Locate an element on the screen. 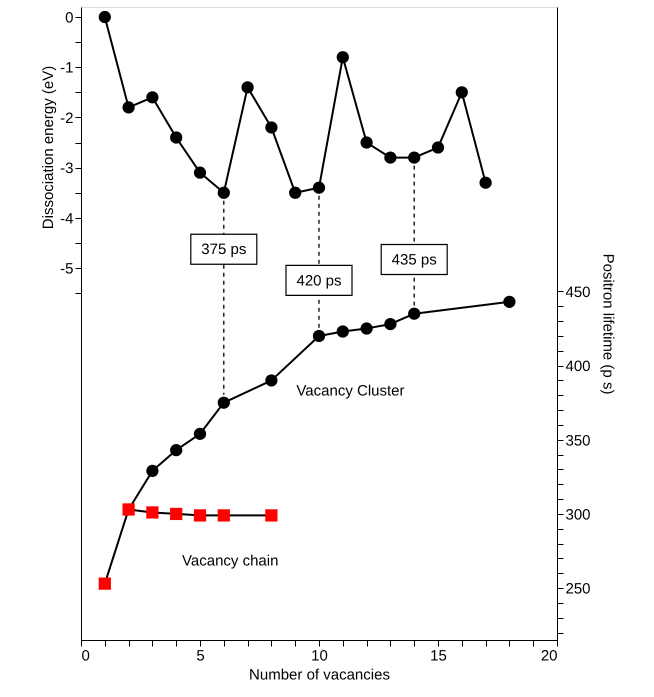  ref-line-label: 420 ps is located at coordinates (319, 281).